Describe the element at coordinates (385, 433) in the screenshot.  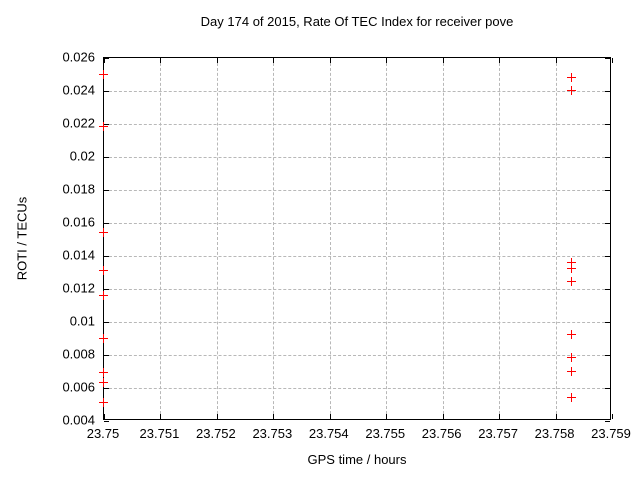
I see `x-tick-label: 23.755` at that location.